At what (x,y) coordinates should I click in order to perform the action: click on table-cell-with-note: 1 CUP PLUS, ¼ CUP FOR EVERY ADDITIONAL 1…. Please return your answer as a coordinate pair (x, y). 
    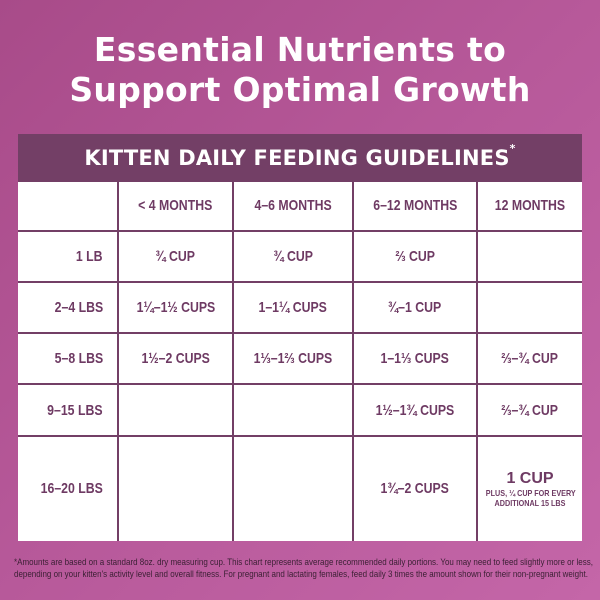
    Looking at the image, I should click on (529, 487).